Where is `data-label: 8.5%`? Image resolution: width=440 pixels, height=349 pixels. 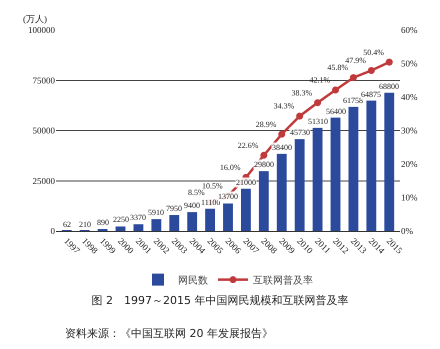 data-label: 8.5% is located at coordinates (197, 193).